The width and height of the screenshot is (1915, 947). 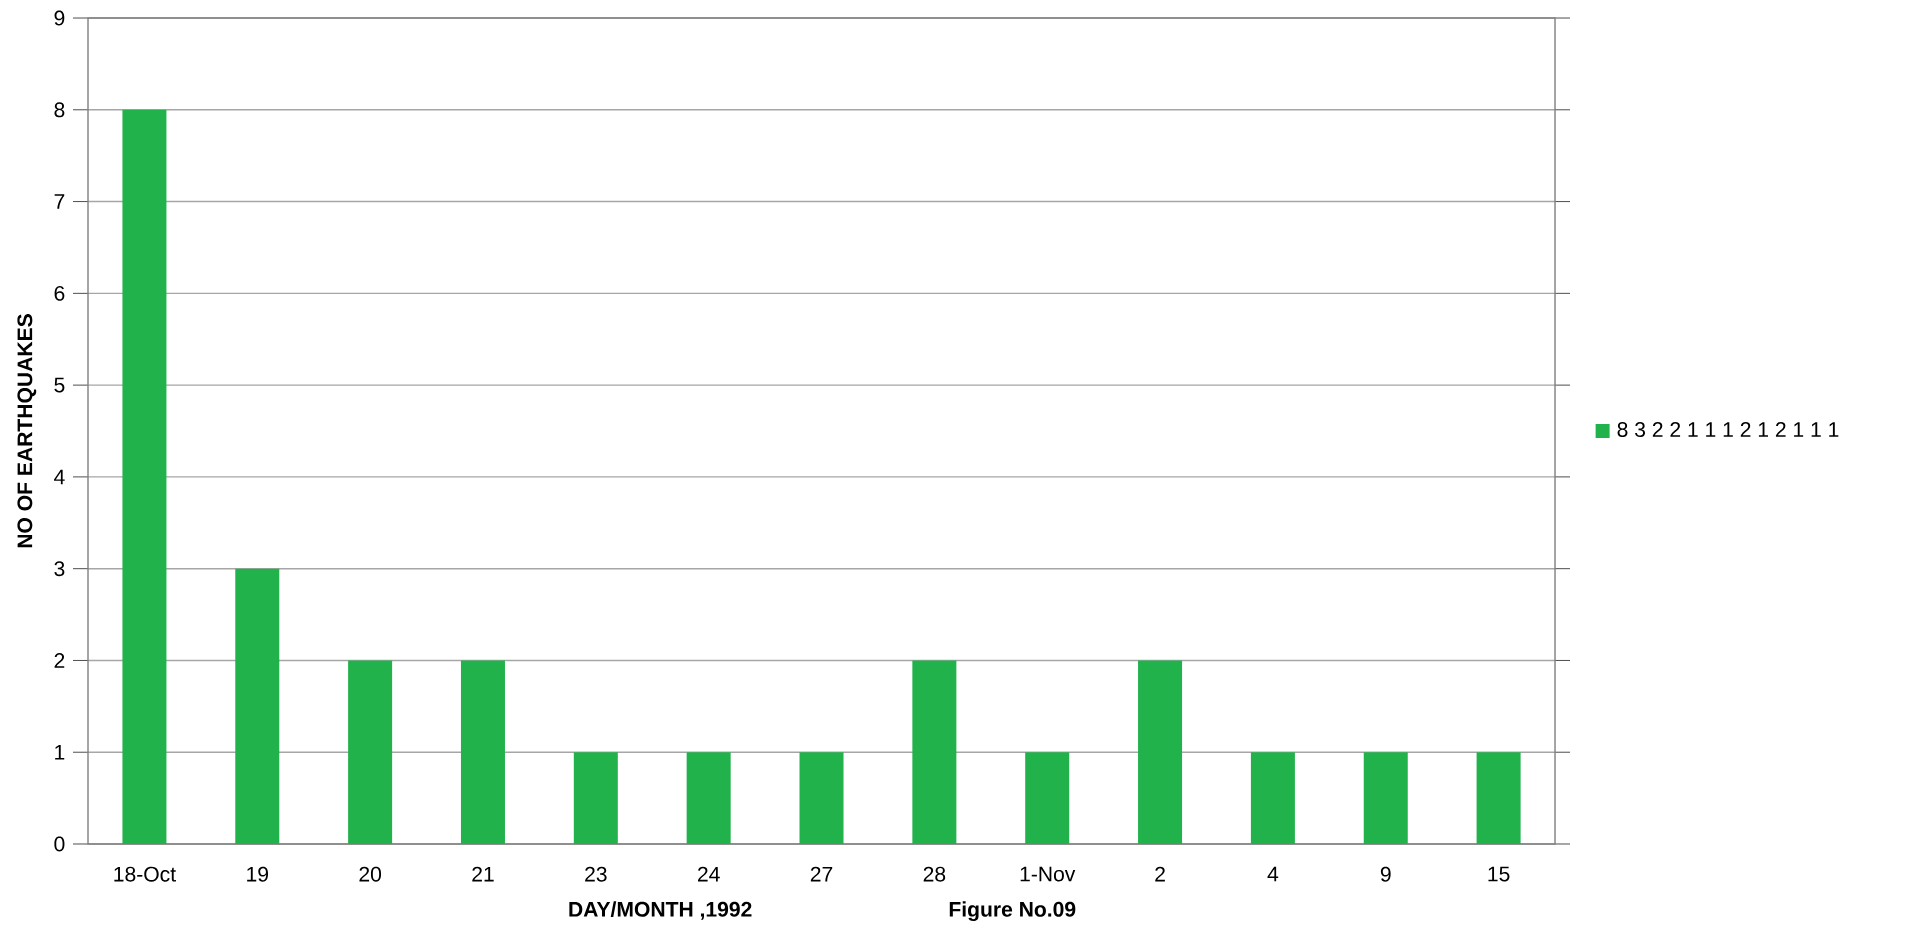 What do you see at coordinates (660, 910) in the screenshot?
I see `x-axis-title: DAY/MONTH ,1992` at bounding box center [660, 910].